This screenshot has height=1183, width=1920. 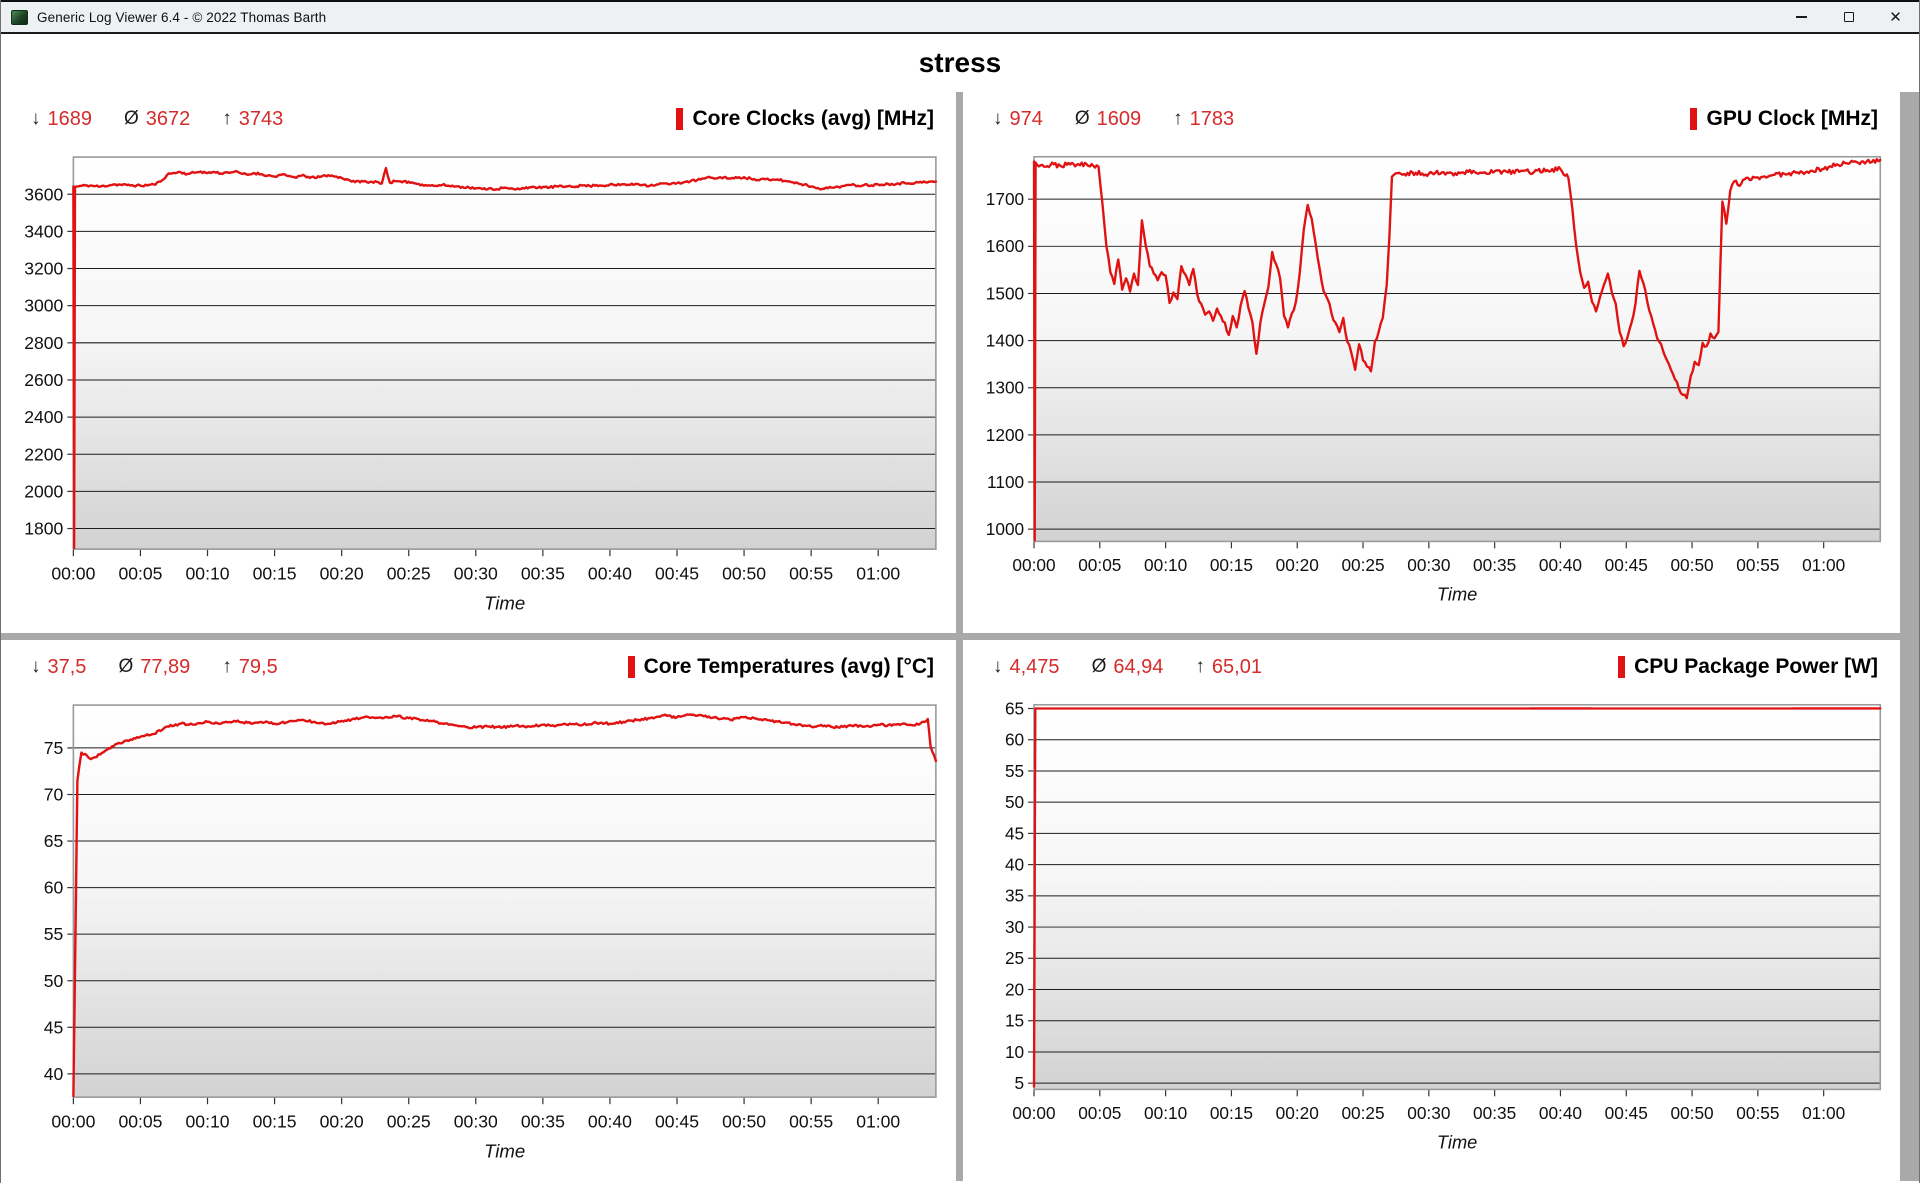 What do you see at coordinates (43, 417) in the screenshot?
I see `y-tick-label: 2400` at bounding box center [43, 417].